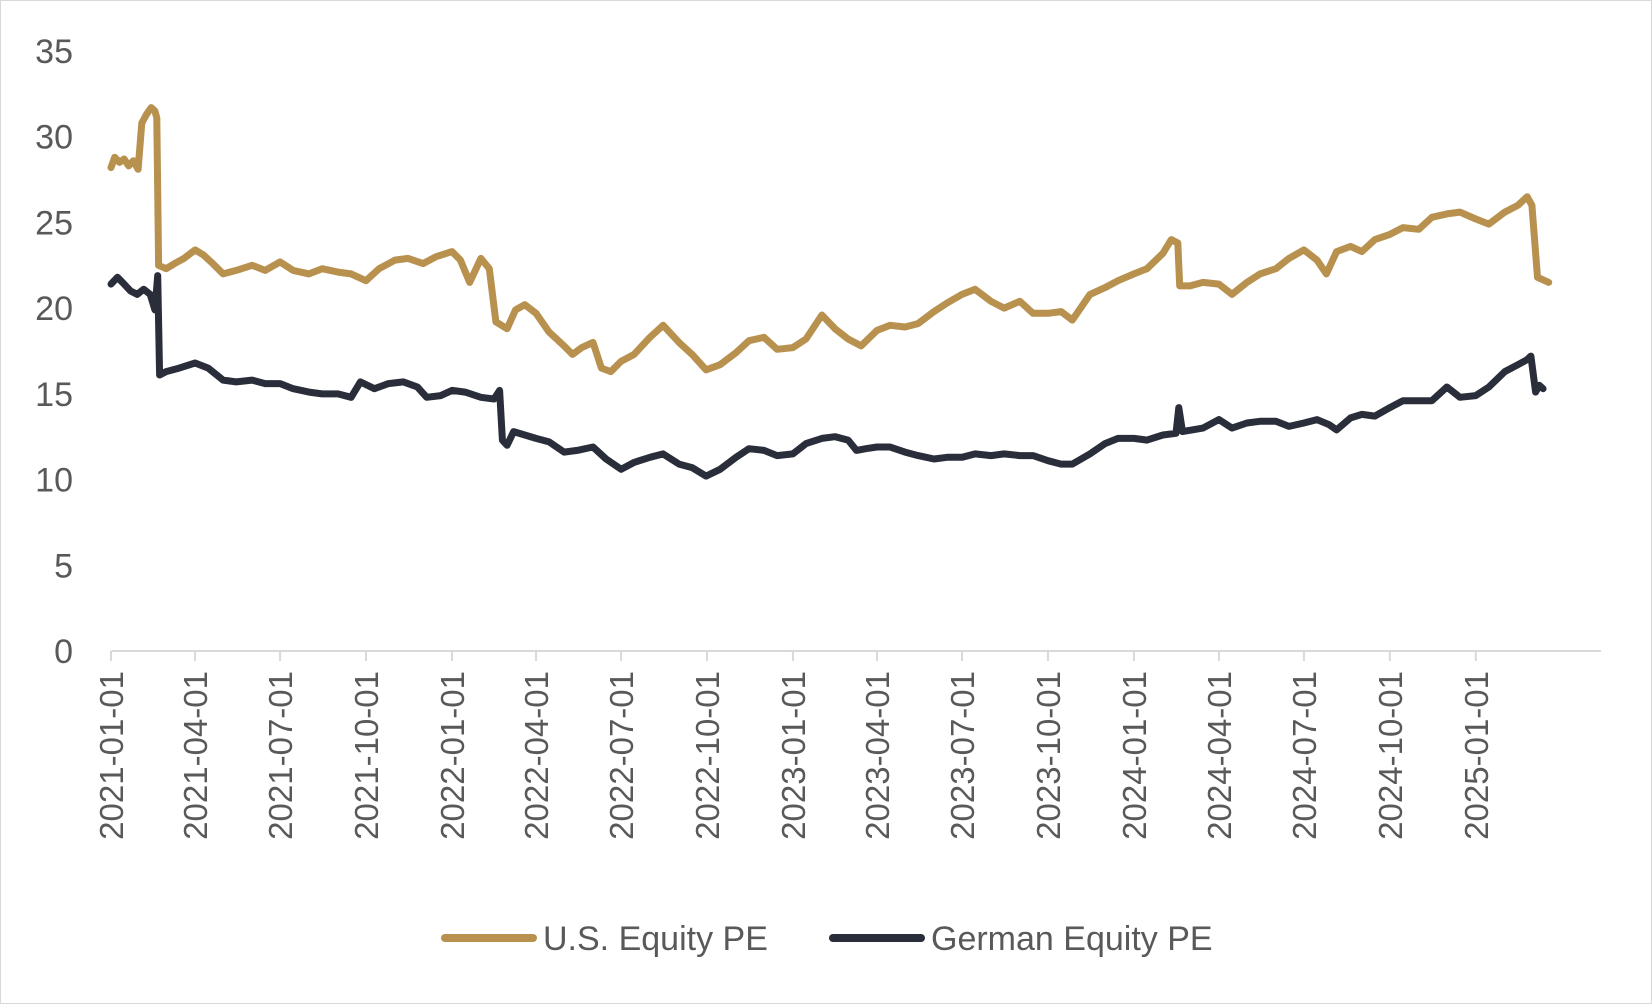 The width and height of the screenshot is (1652, 1005). I want to click on y-tick-label: 25, so click(54, 223).